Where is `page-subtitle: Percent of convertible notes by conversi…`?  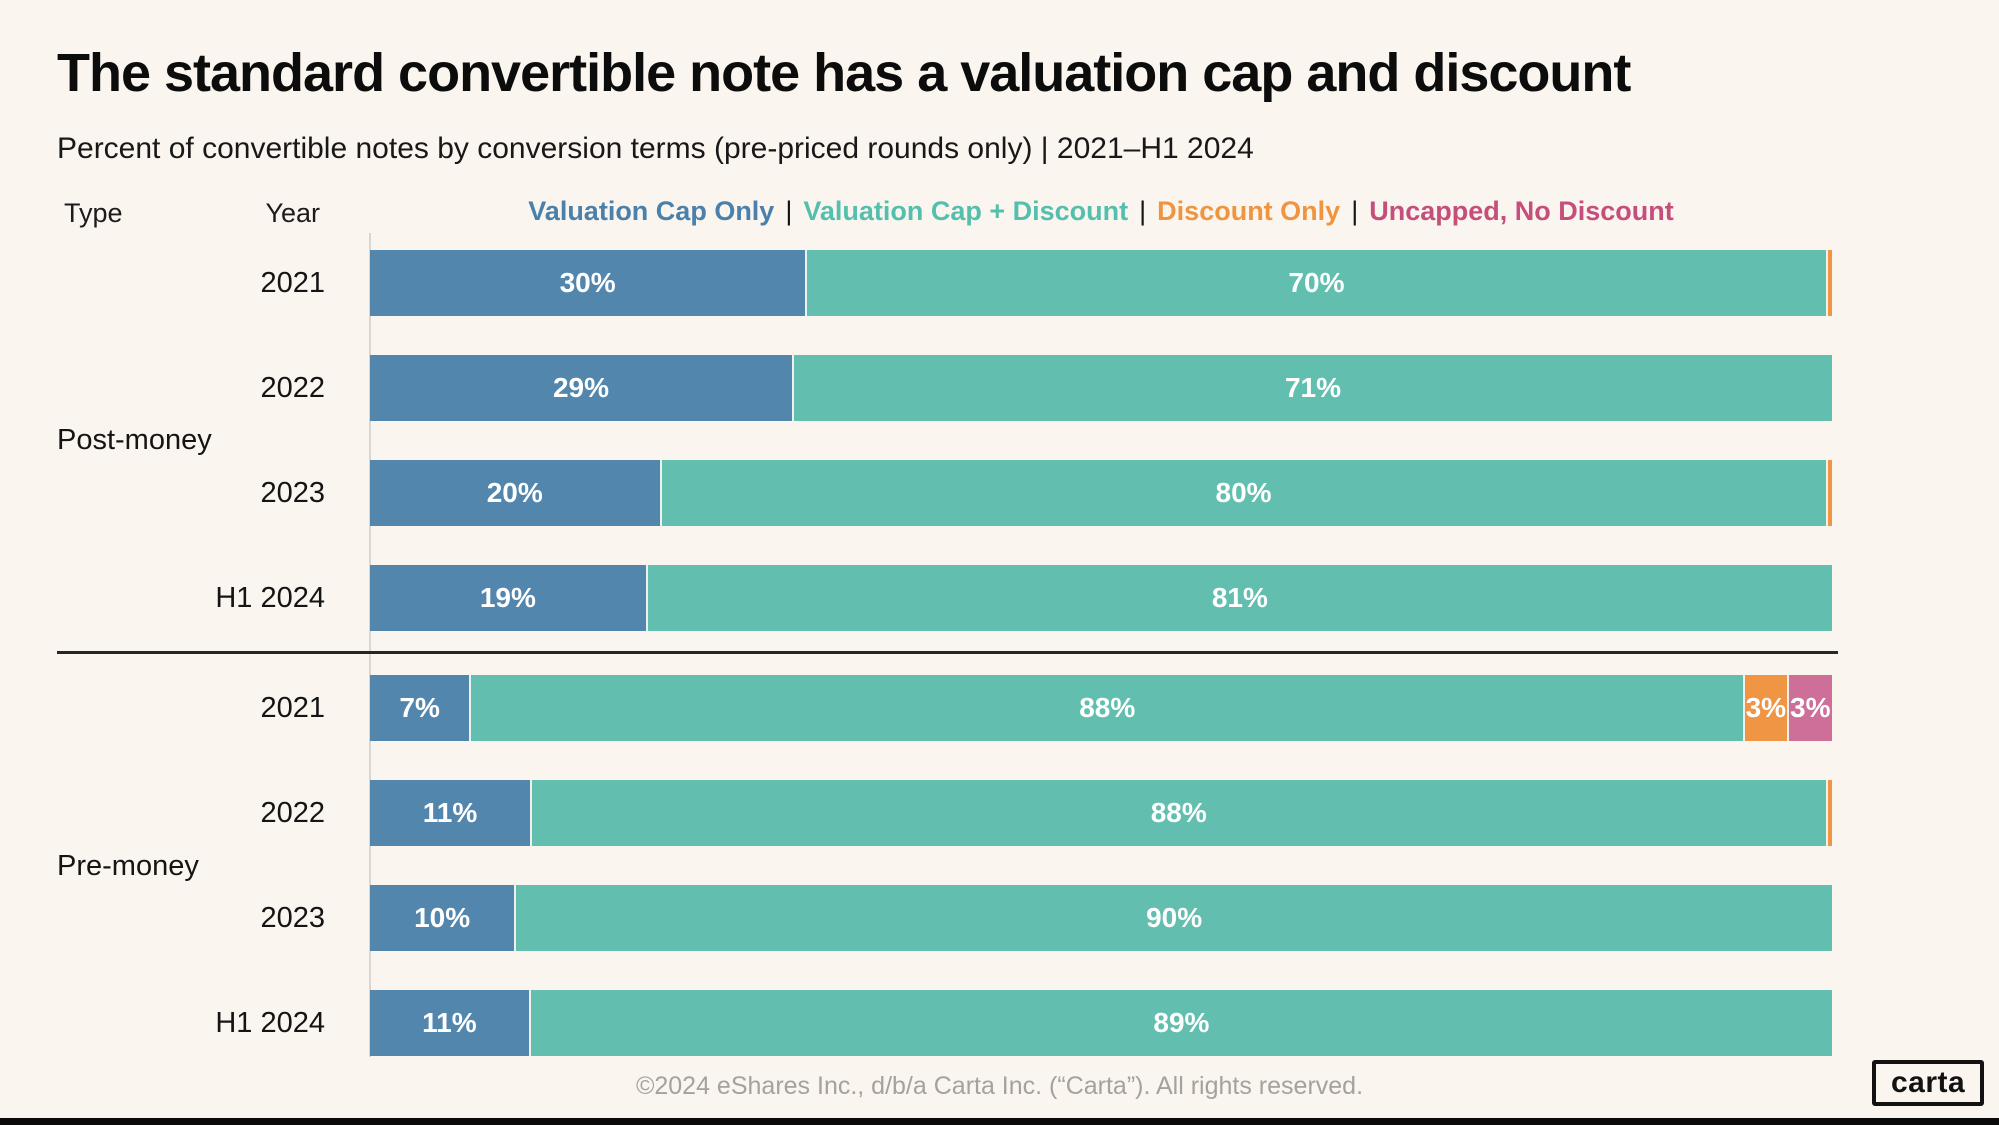 page-subtitle: Percent of convertible notes by conversi… is located at coordinates (655, 148).